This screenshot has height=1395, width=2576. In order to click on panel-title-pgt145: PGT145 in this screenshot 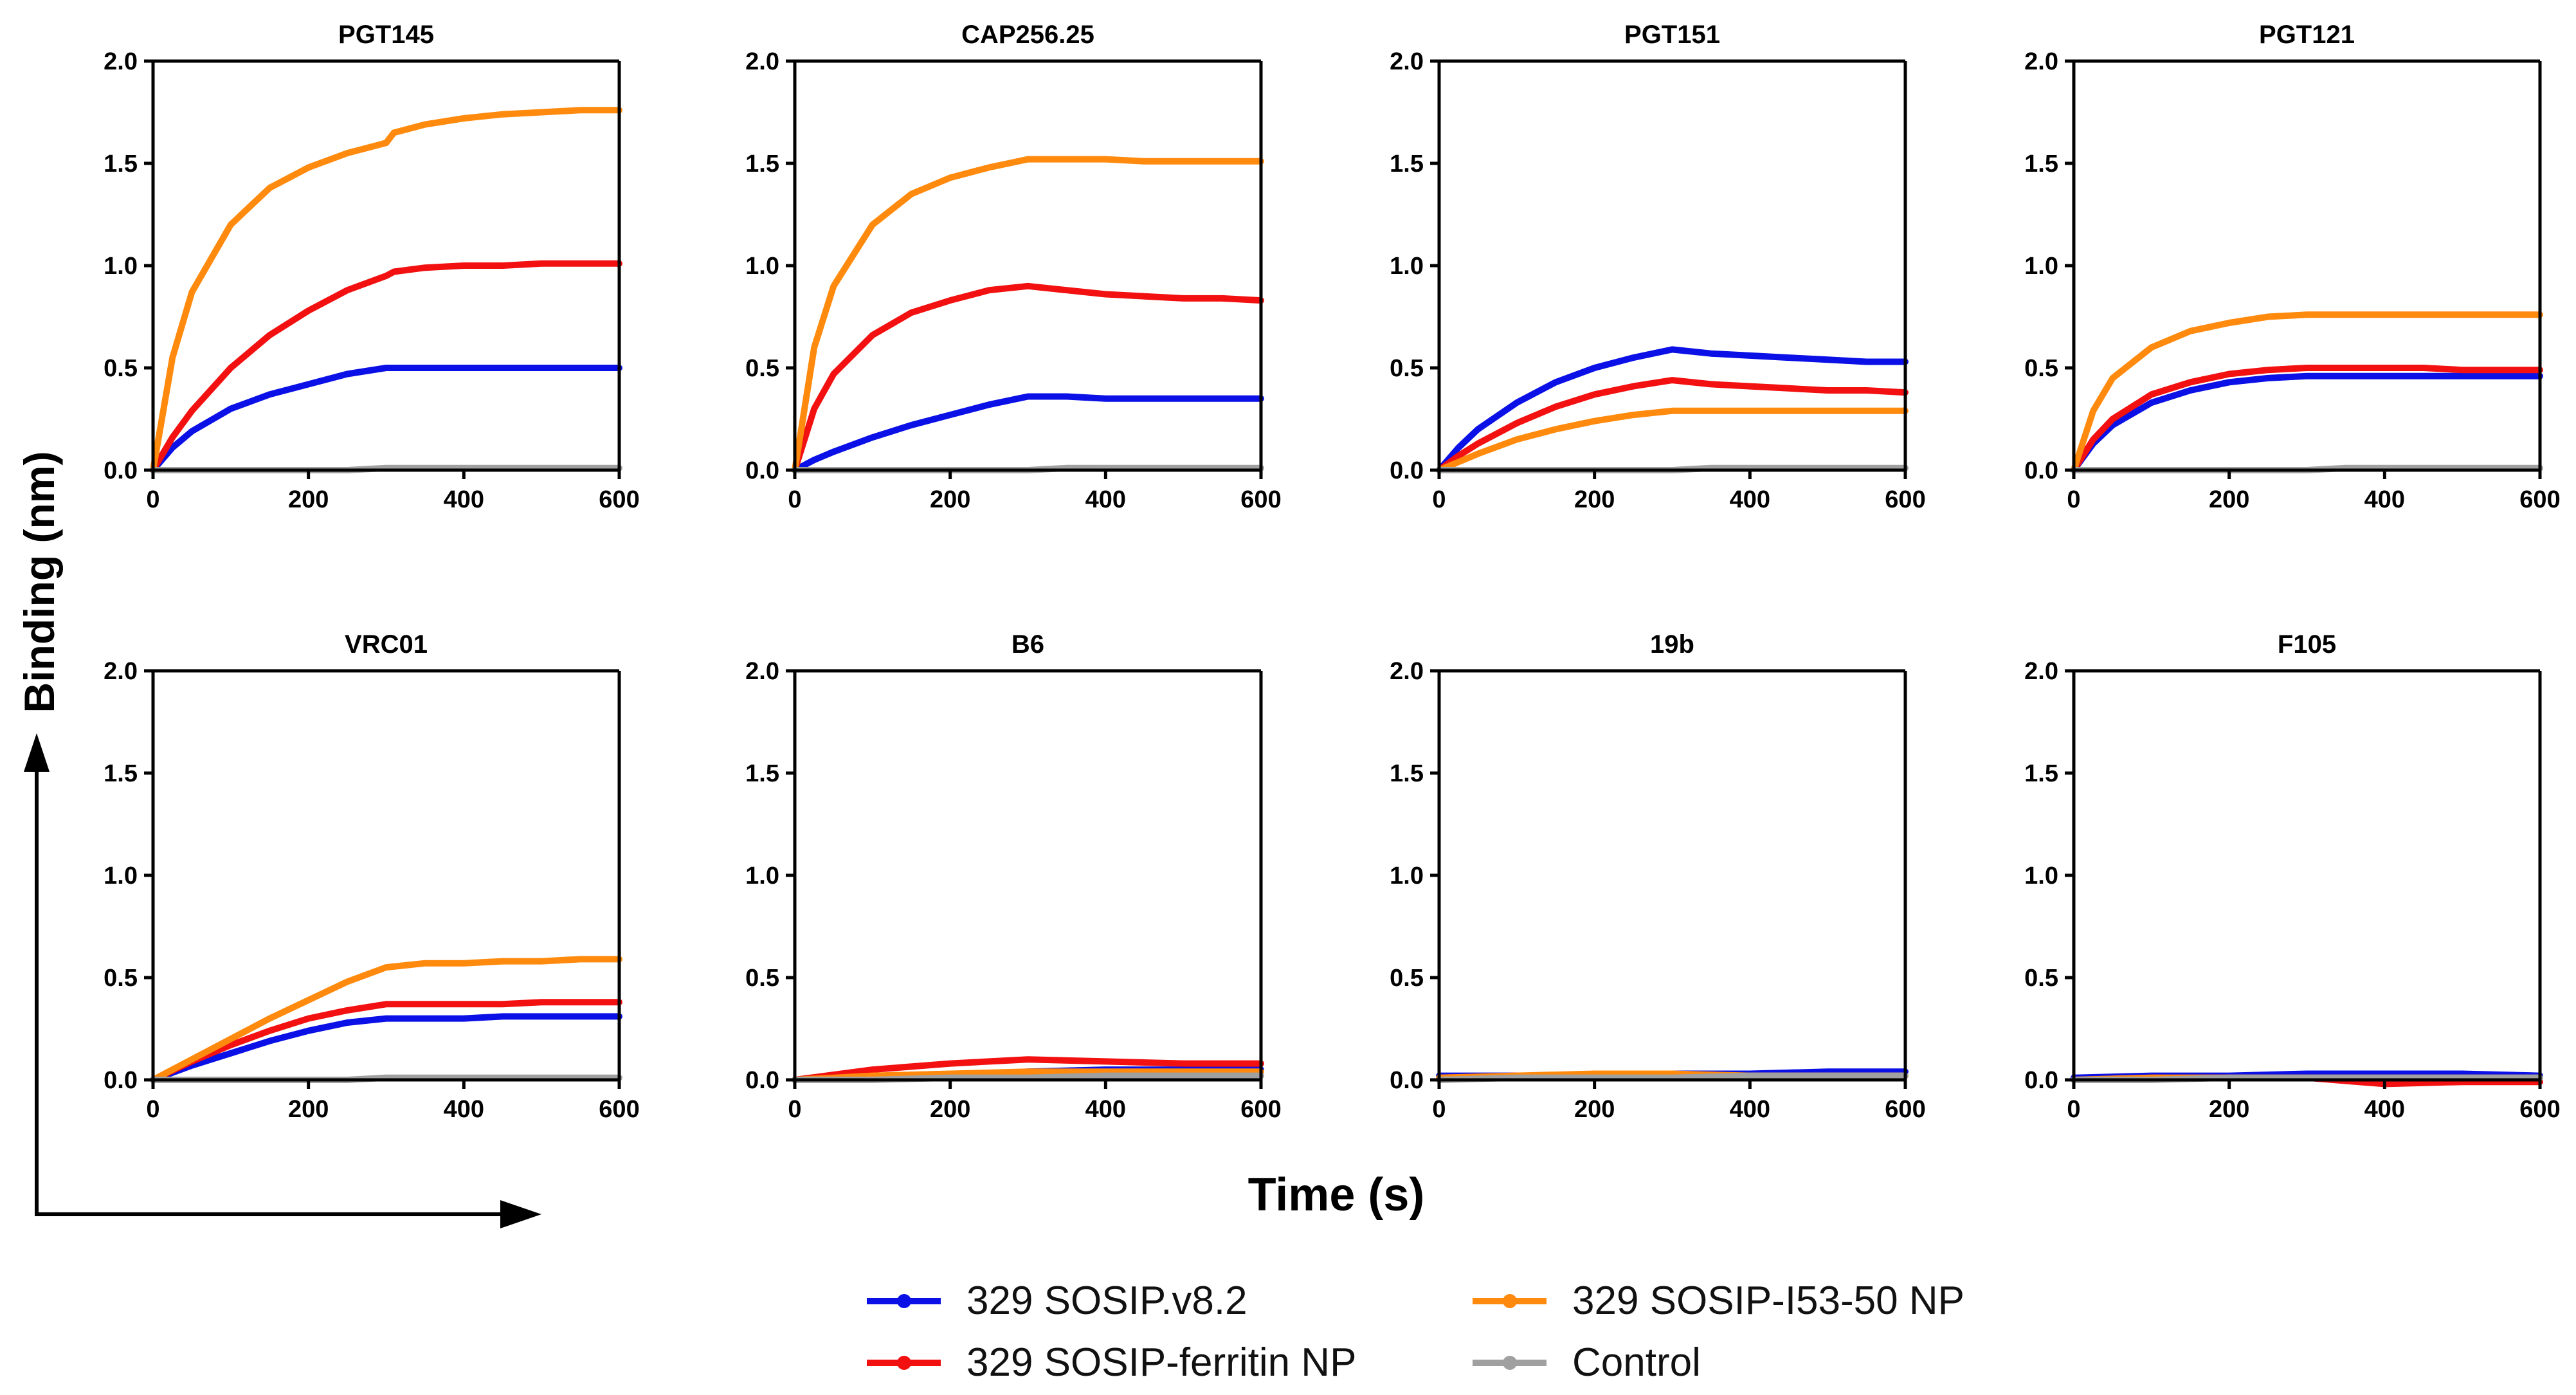, I will do `click(386, 35)`.